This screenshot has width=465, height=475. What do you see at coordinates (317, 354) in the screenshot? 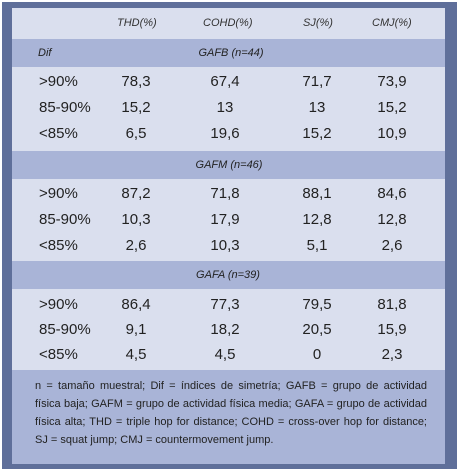
I see `cell-sj: 0` at bounding box center [317, 354].